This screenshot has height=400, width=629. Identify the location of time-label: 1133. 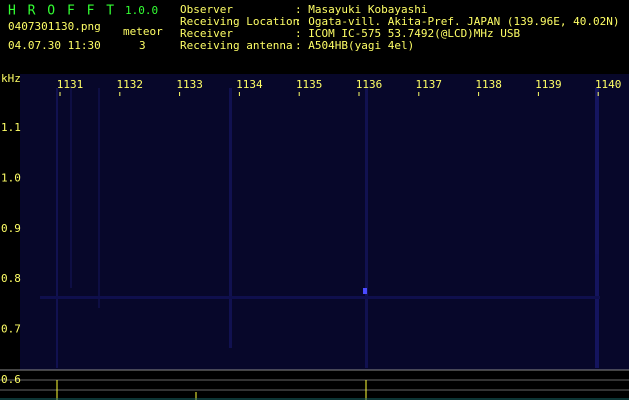
(189, 84).